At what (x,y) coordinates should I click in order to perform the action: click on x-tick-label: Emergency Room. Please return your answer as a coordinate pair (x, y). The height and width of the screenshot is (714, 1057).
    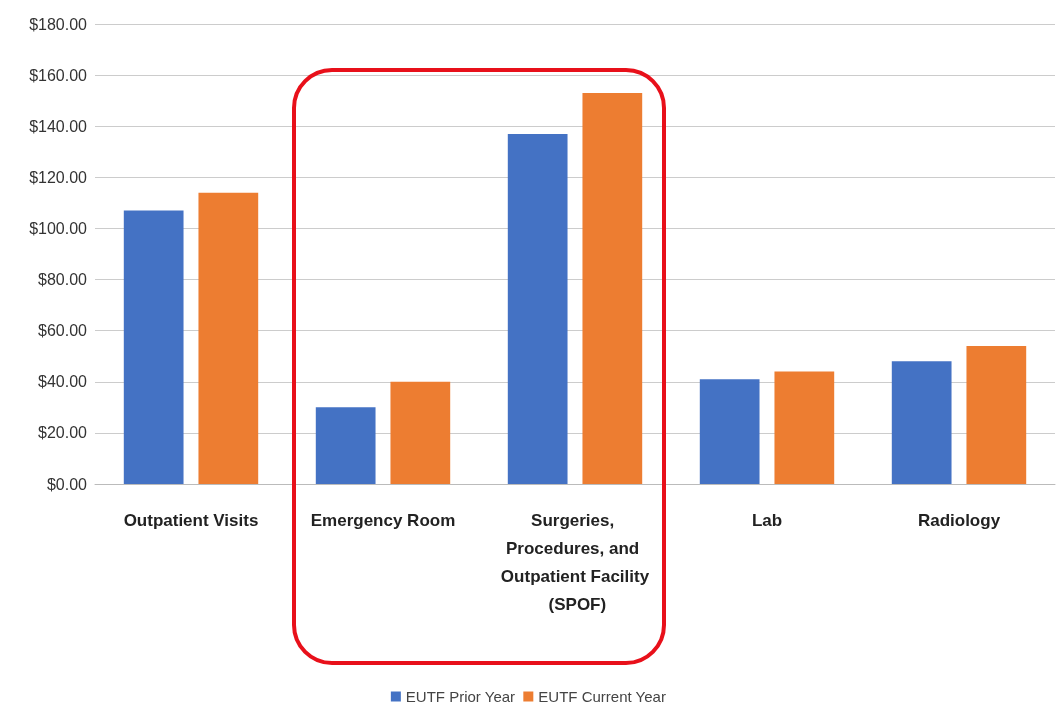
    Looking at the image, I should click on (383, 520).